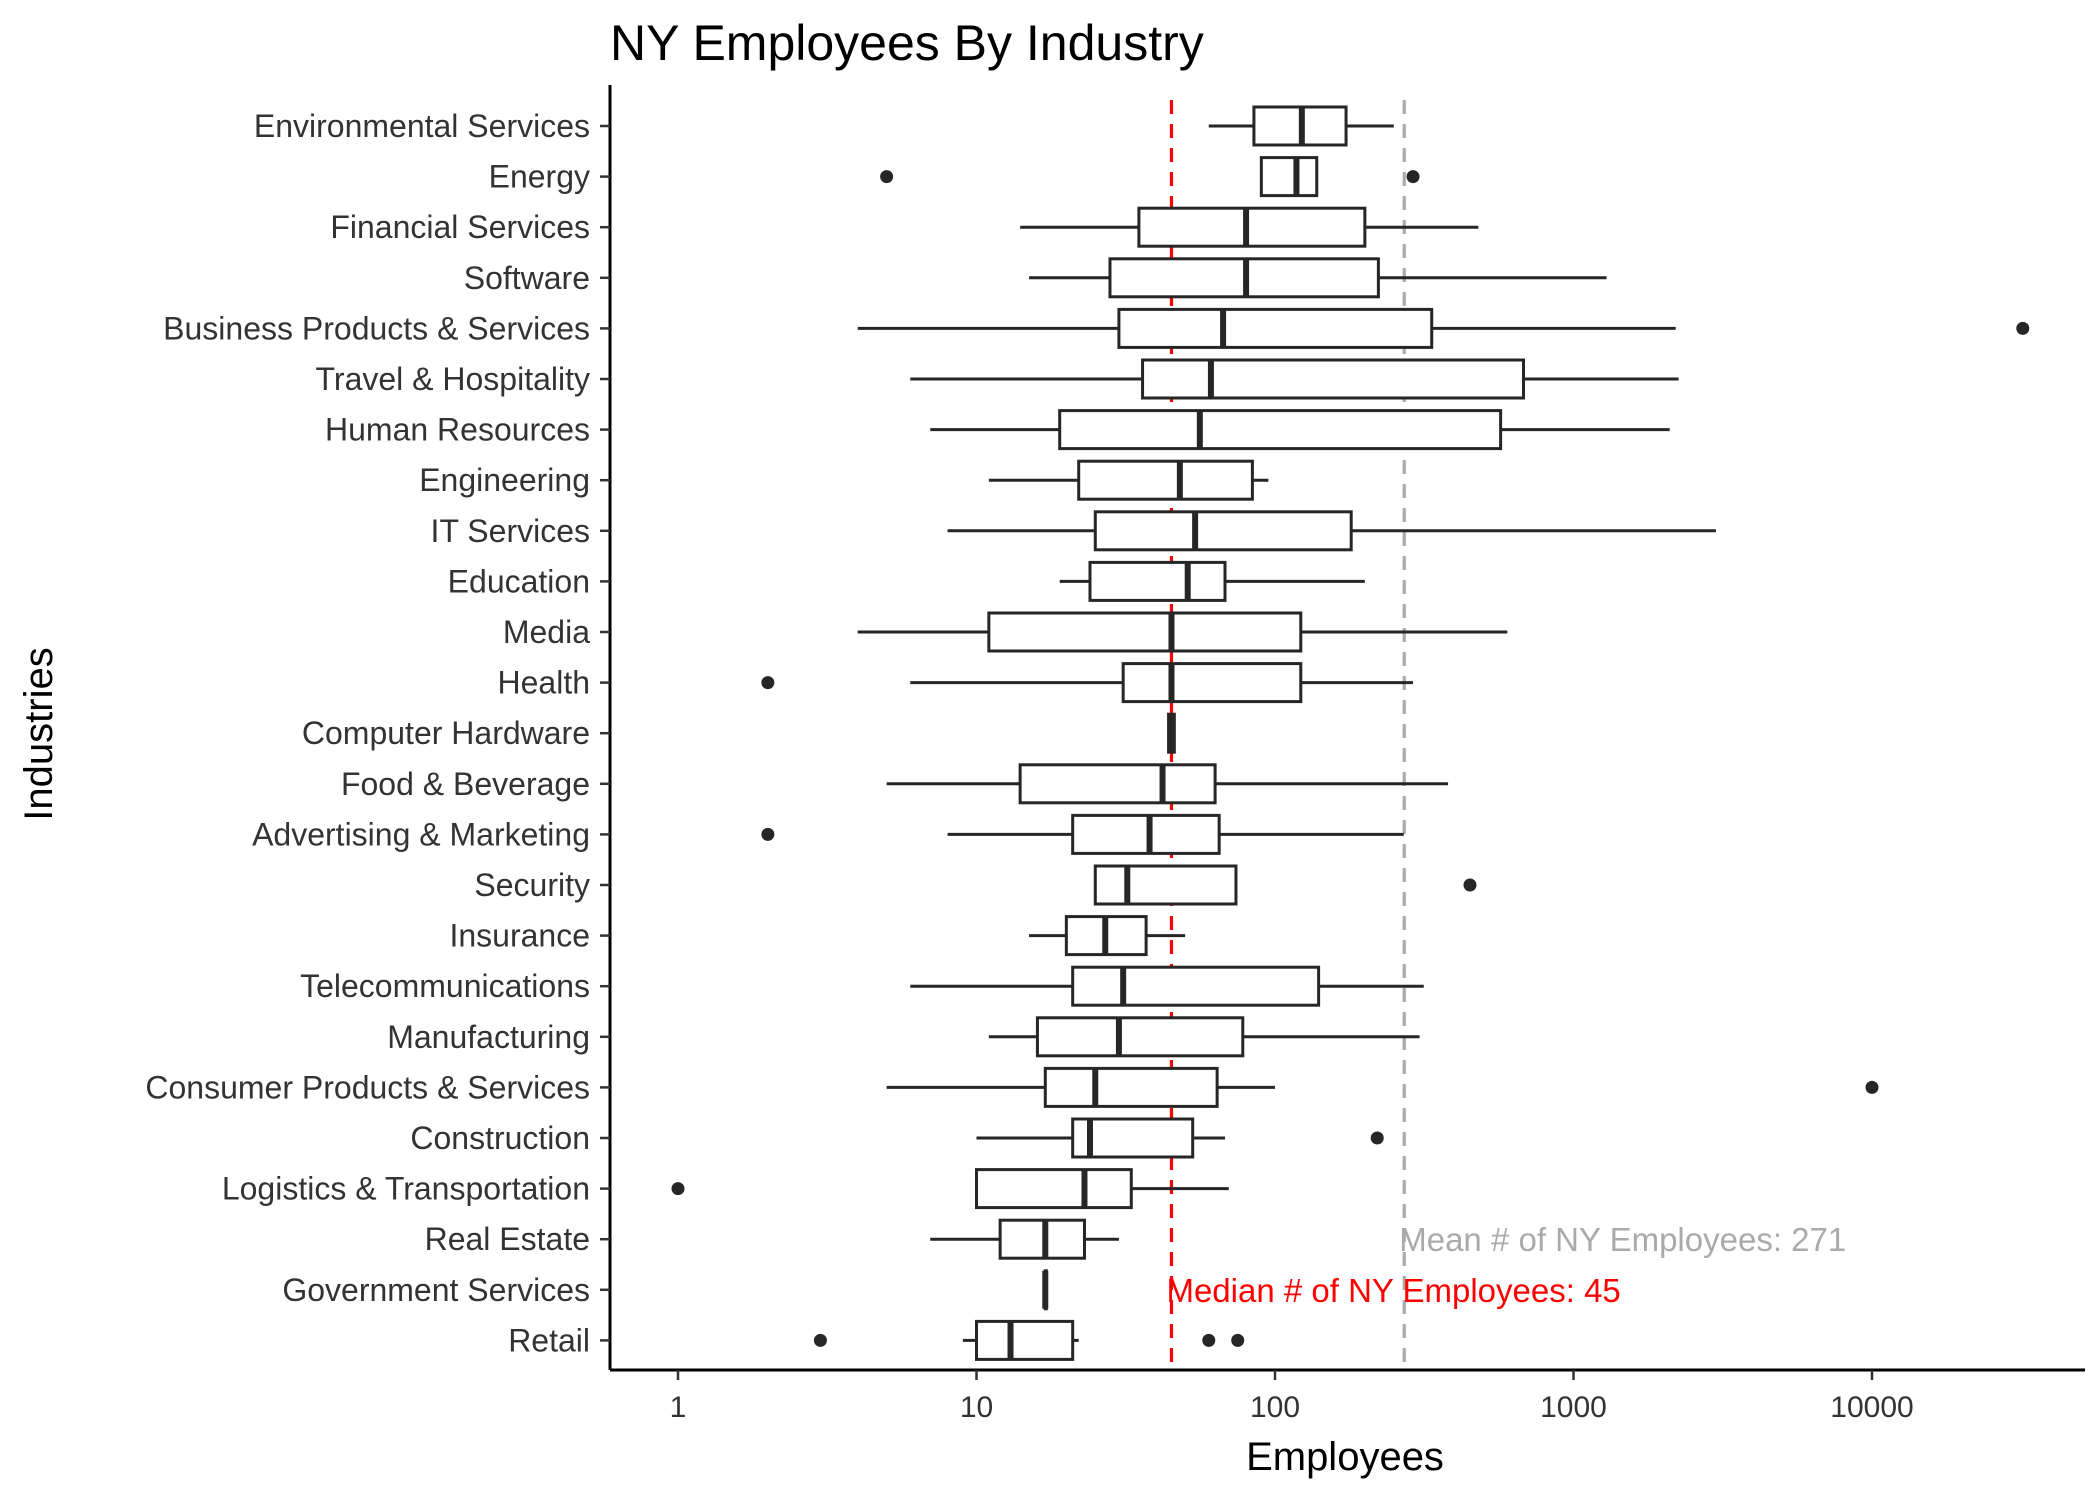 Image resolution: width=2099 pixels, height=1499 pixels. Describe the element at coordinates (510, 531) in the screenshot. I see `y-tick-label-it-services: IT Services` at that location.